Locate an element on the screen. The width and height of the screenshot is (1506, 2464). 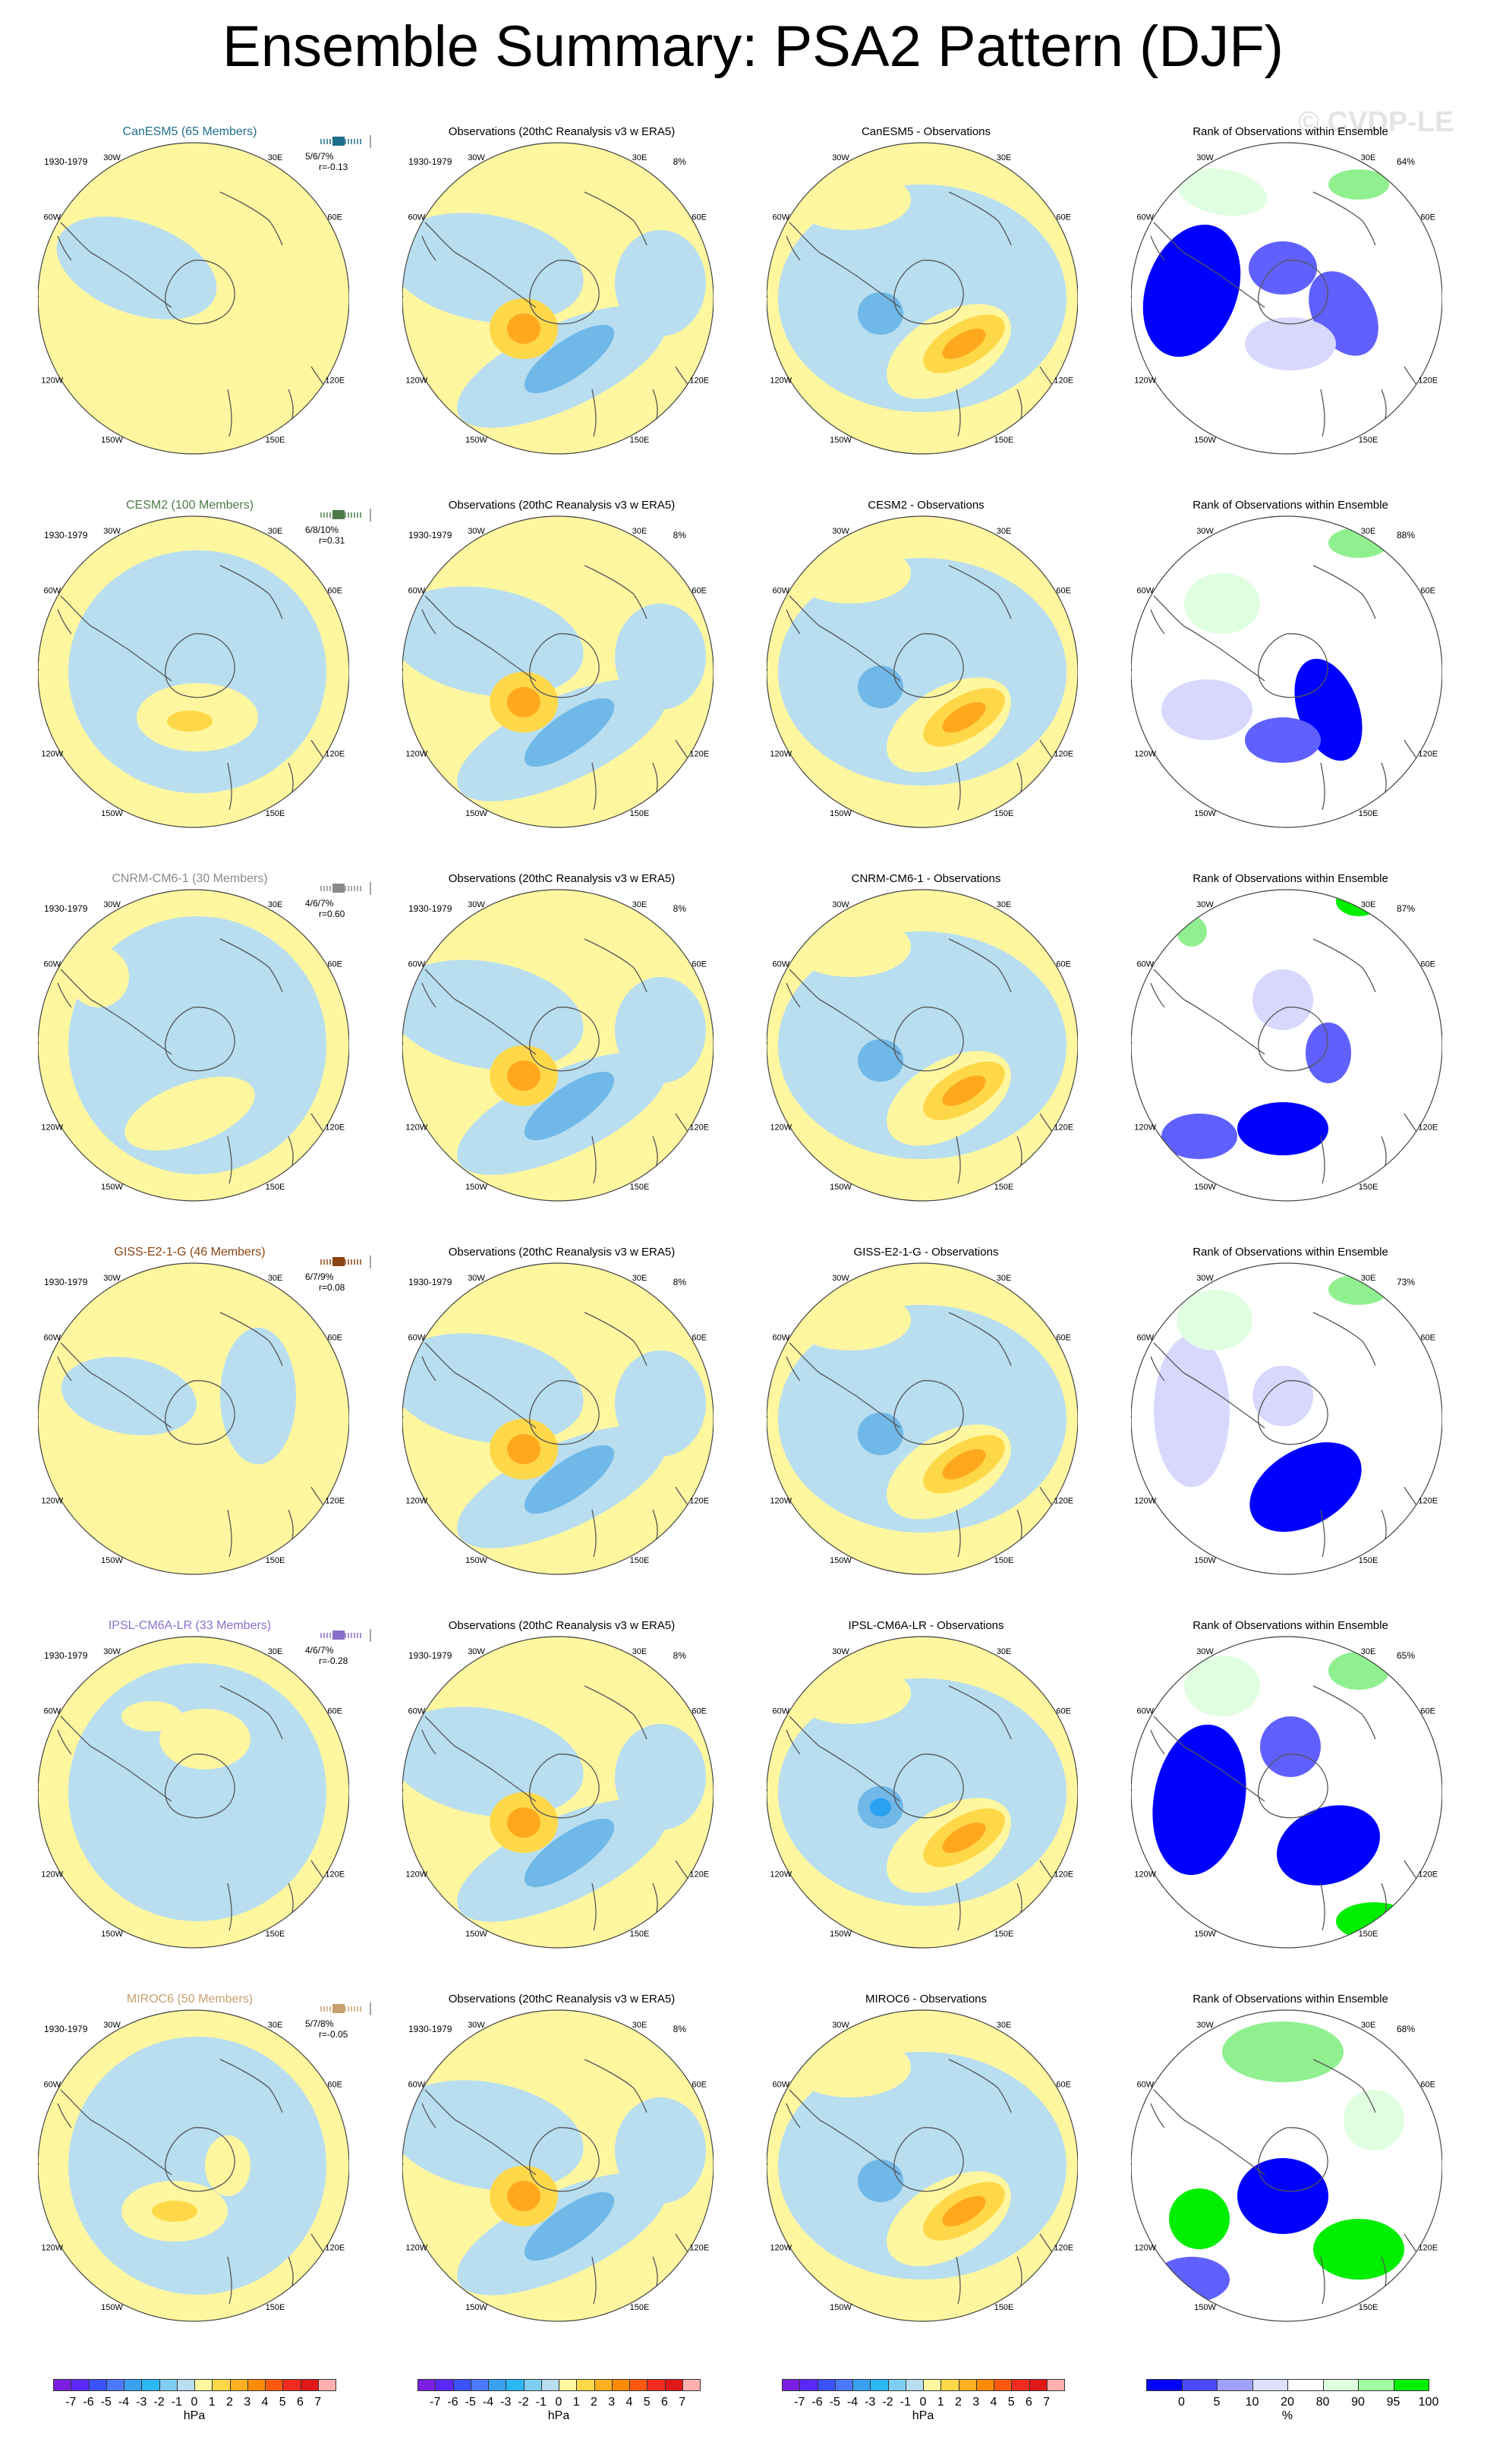
iqr-box is located at coordinates (338, 514).